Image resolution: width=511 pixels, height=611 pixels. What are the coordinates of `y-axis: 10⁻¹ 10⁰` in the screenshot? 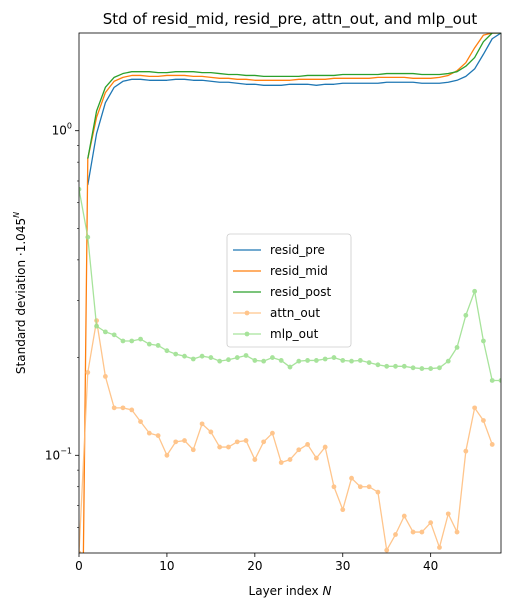 It's located at (62, 325).